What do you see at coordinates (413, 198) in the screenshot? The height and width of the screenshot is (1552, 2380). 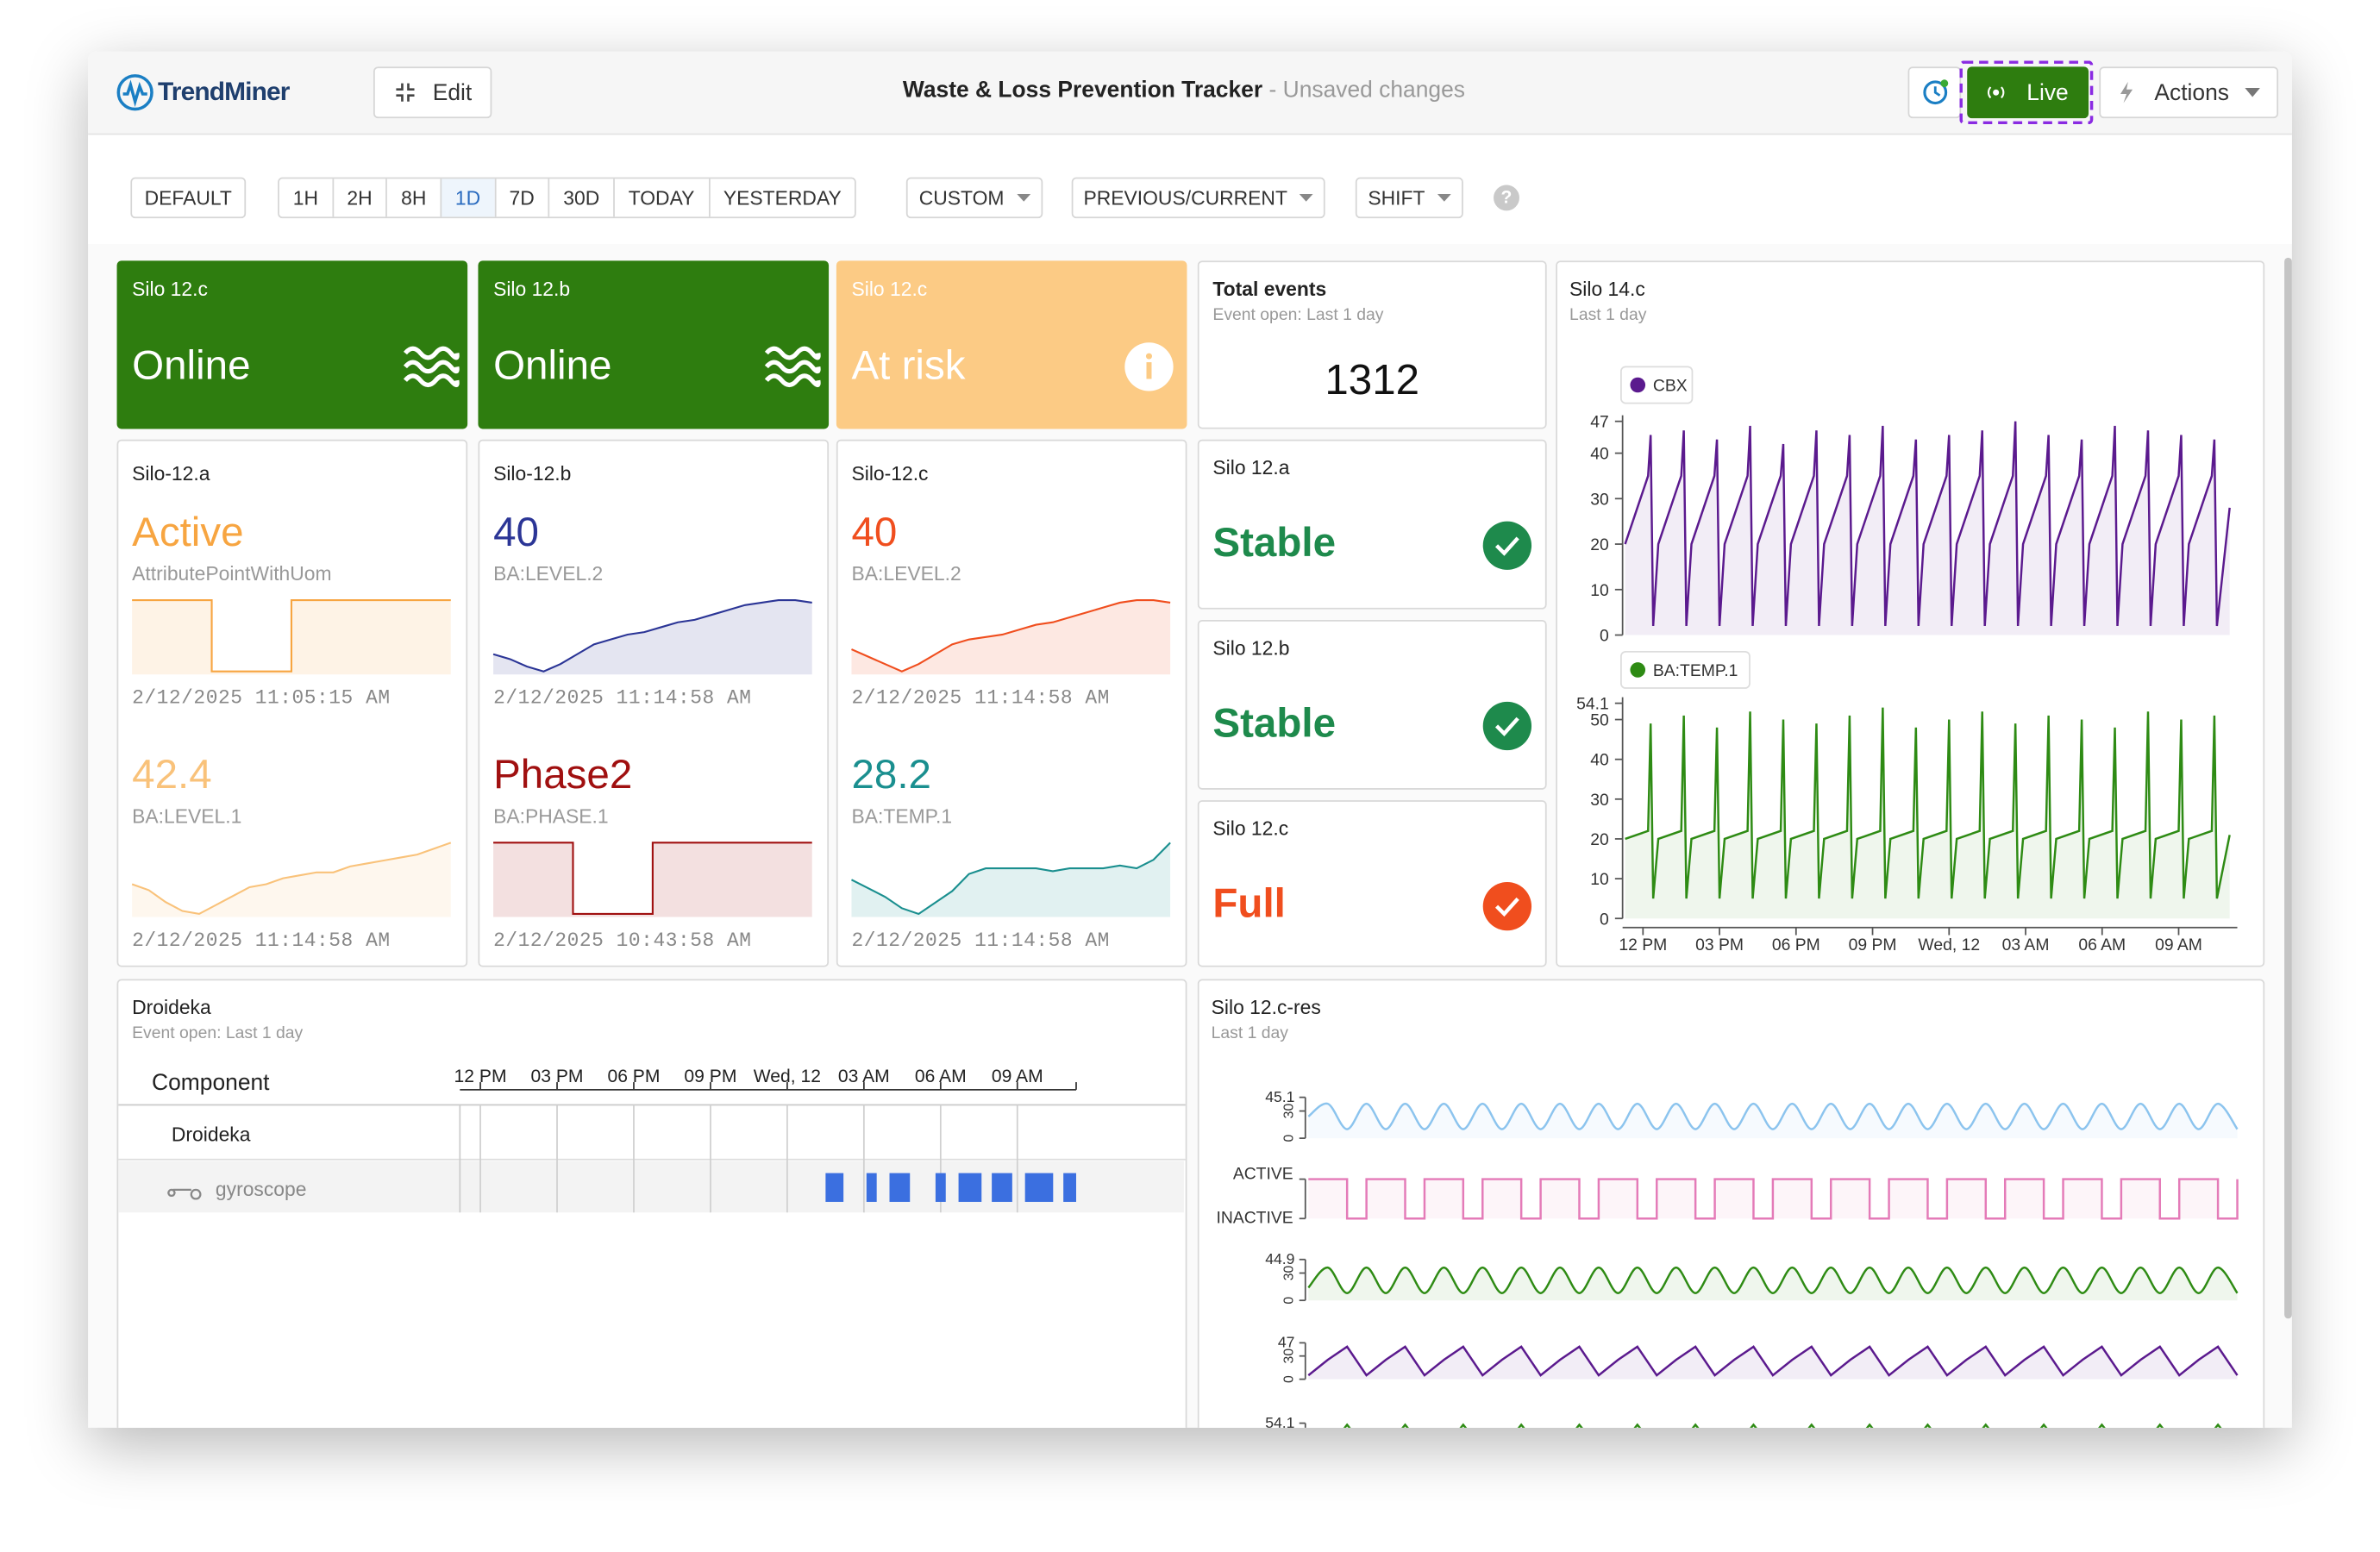 I see `range-button: 8H` at bounding box center [413, 198].